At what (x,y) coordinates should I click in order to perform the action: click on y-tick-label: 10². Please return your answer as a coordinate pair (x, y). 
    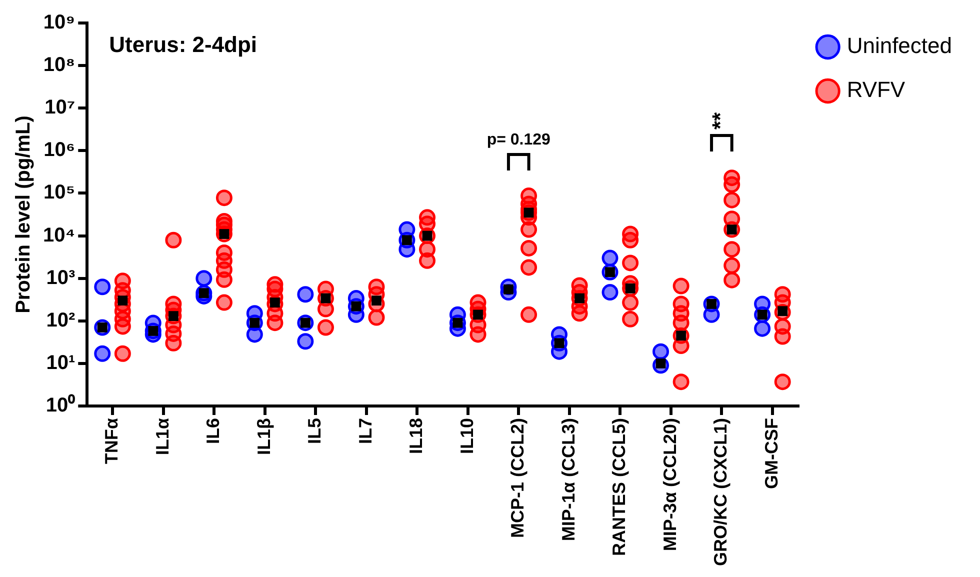
    Looking at the image, I should click on (61, 320).